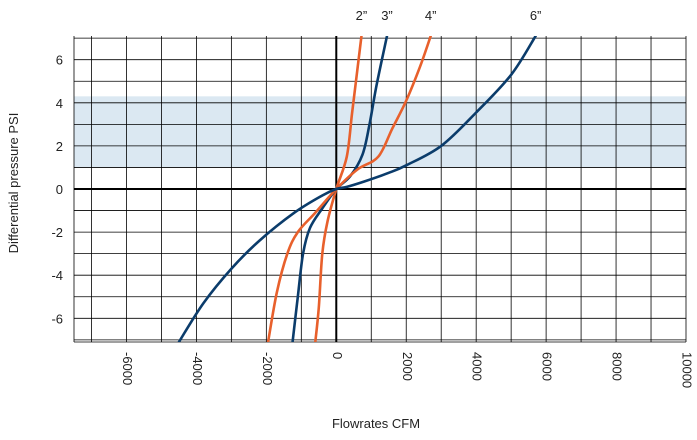 Image resolution: width=697 pixels, height=440 pixels. I want to click on x-tick-label: 2000, so click(407, 366).